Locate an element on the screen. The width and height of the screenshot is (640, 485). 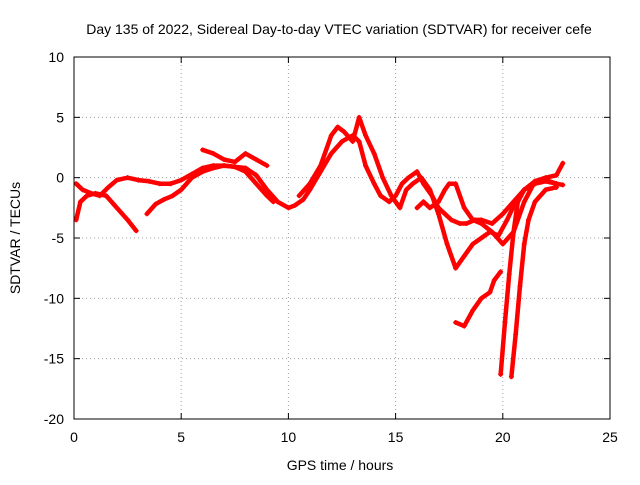
y-tick-label: -20 is located at coordinates (54, 419).